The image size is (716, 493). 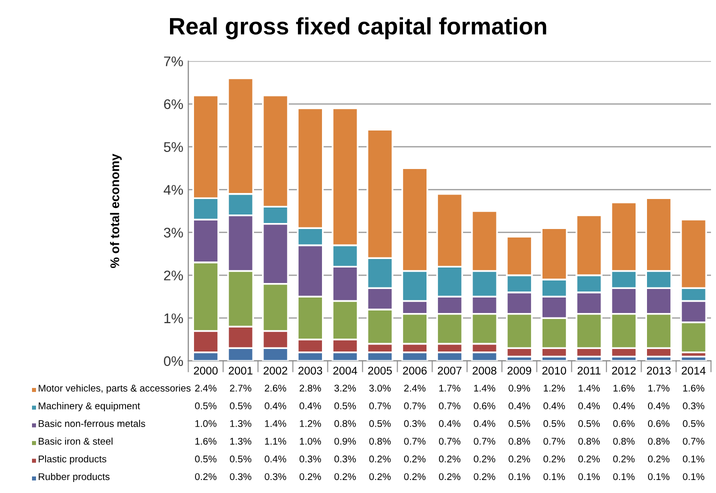 I want to click on chart-title: Real gross fixed capital formation, so click(x=358, y=28).